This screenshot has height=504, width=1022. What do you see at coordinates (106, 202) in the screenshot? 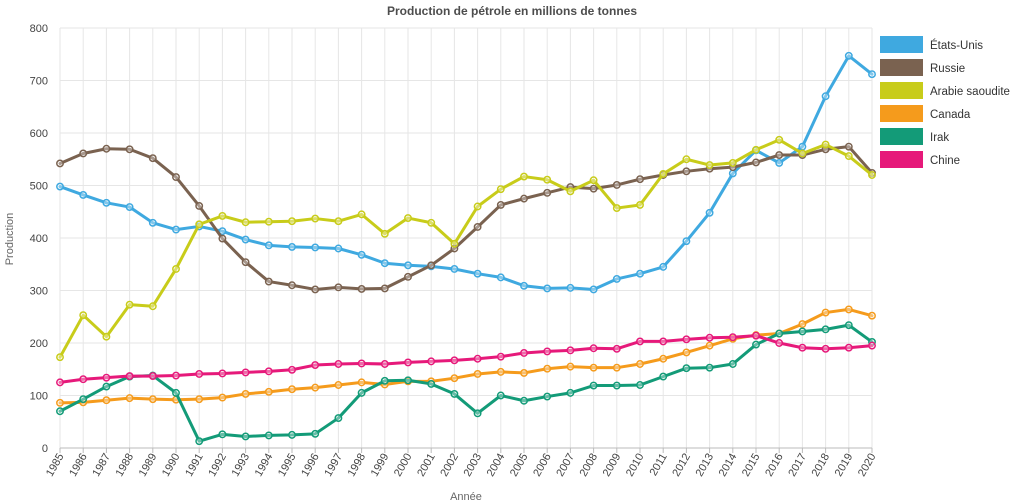
I see `data-point: États-Unis 1987: 467` at bounding box center [106, 202].